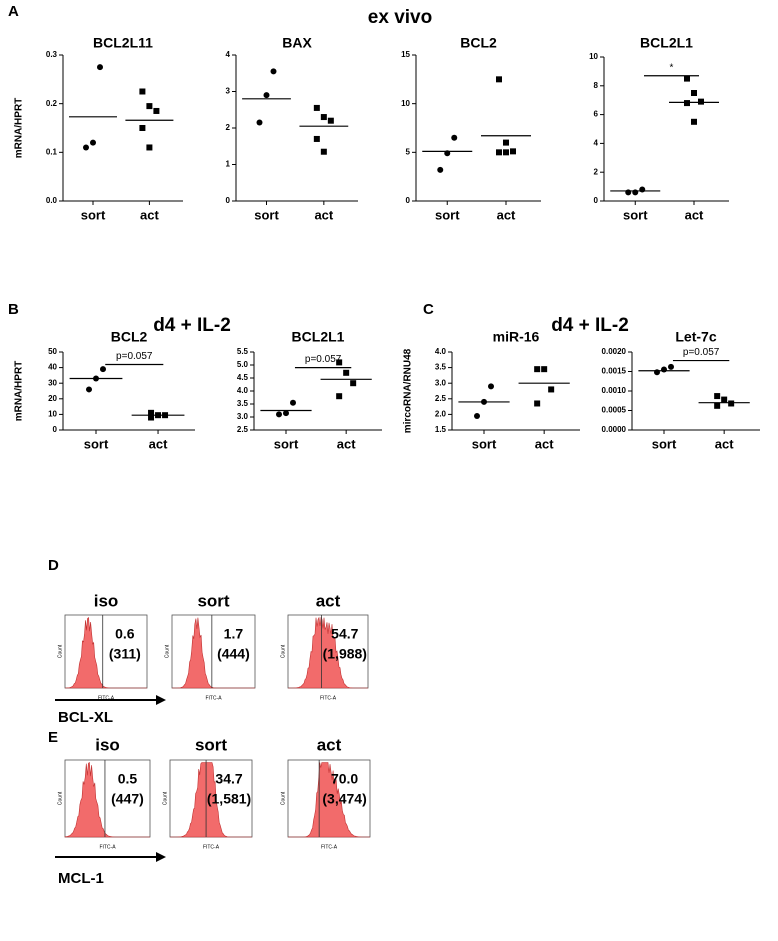 The image size is (778, 941). Describe the element at coordinates (52, 398) in the screenshot. I see `y-tick-label: 20` at that location.